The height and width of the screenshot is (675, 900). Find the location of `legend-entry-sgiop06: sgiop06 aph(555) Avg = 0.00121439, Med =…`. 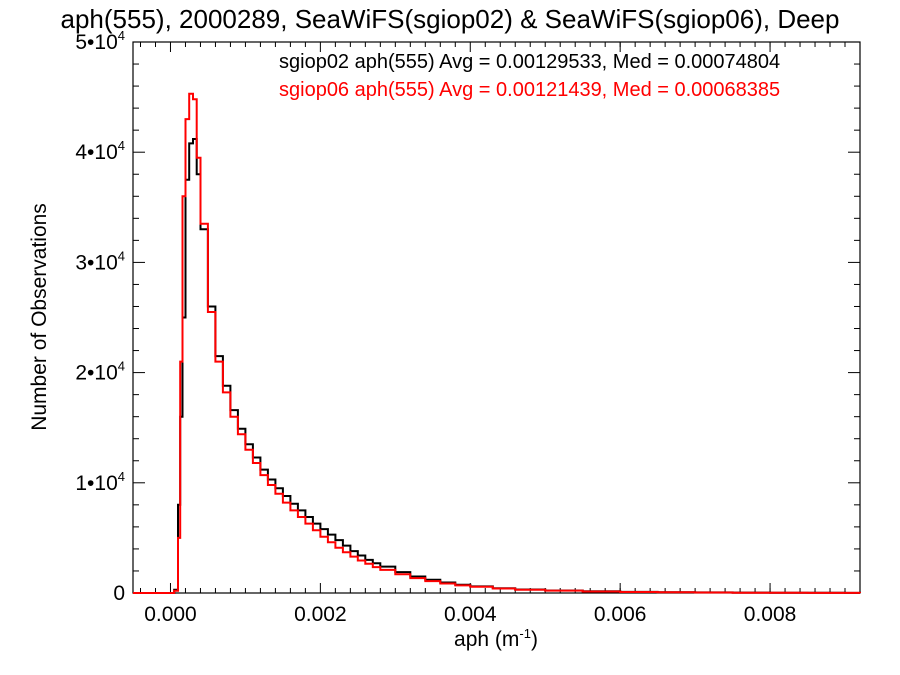

legend-entry-sgiop06: sgiop06 aph(555) Avg = 0.00121439, Med =… is located at coordinates (529, 90).